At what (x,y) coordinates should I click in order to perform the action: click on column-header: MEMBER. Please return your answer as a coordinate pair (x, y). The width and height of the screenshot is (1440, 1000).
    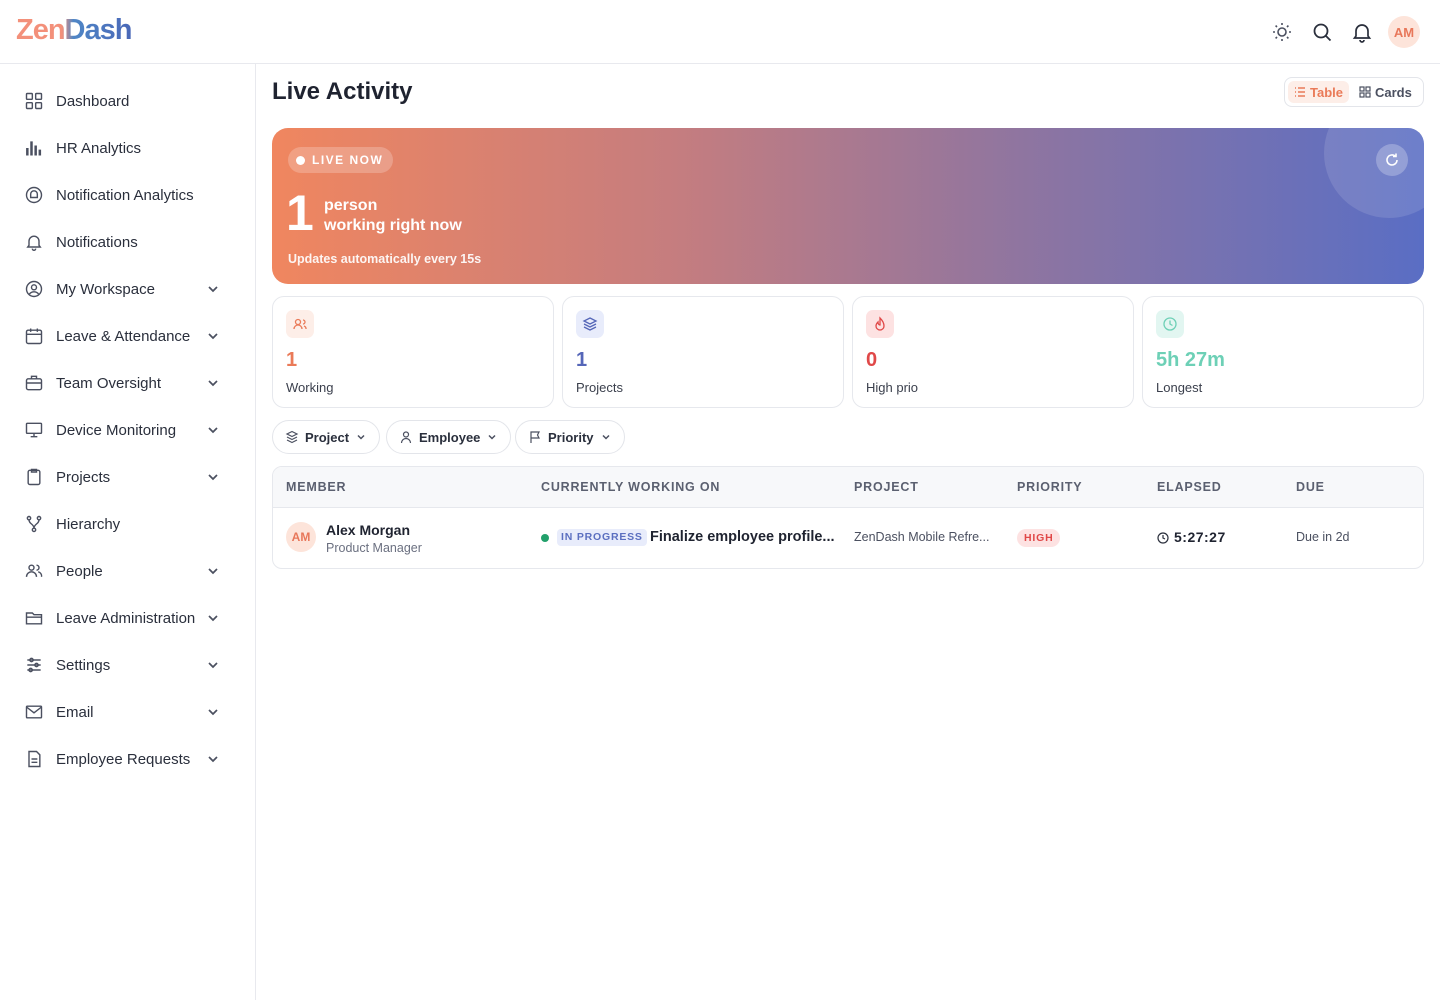
    Looking at the image, I should click on (316, 487).